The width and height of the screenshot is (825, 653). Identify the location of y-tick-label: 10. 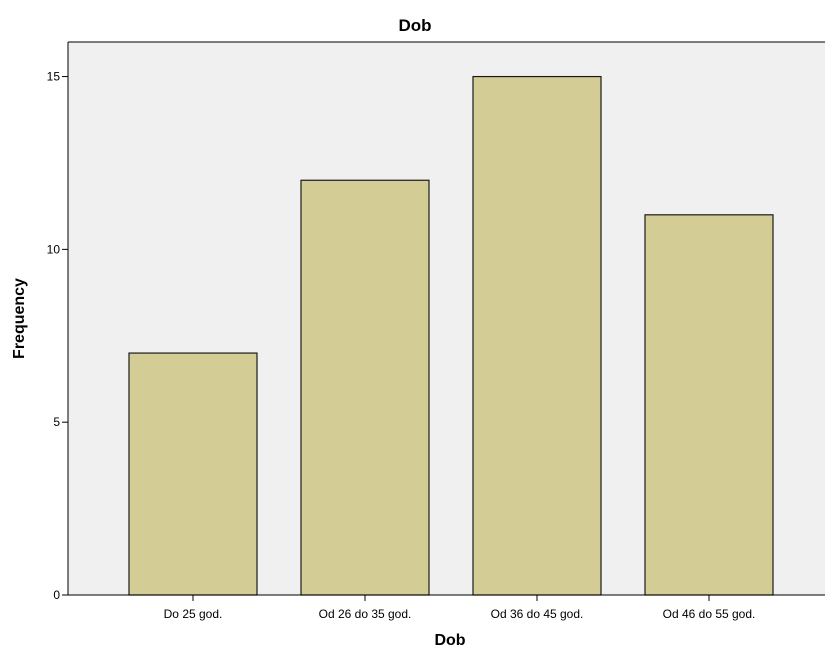
(54, 249).